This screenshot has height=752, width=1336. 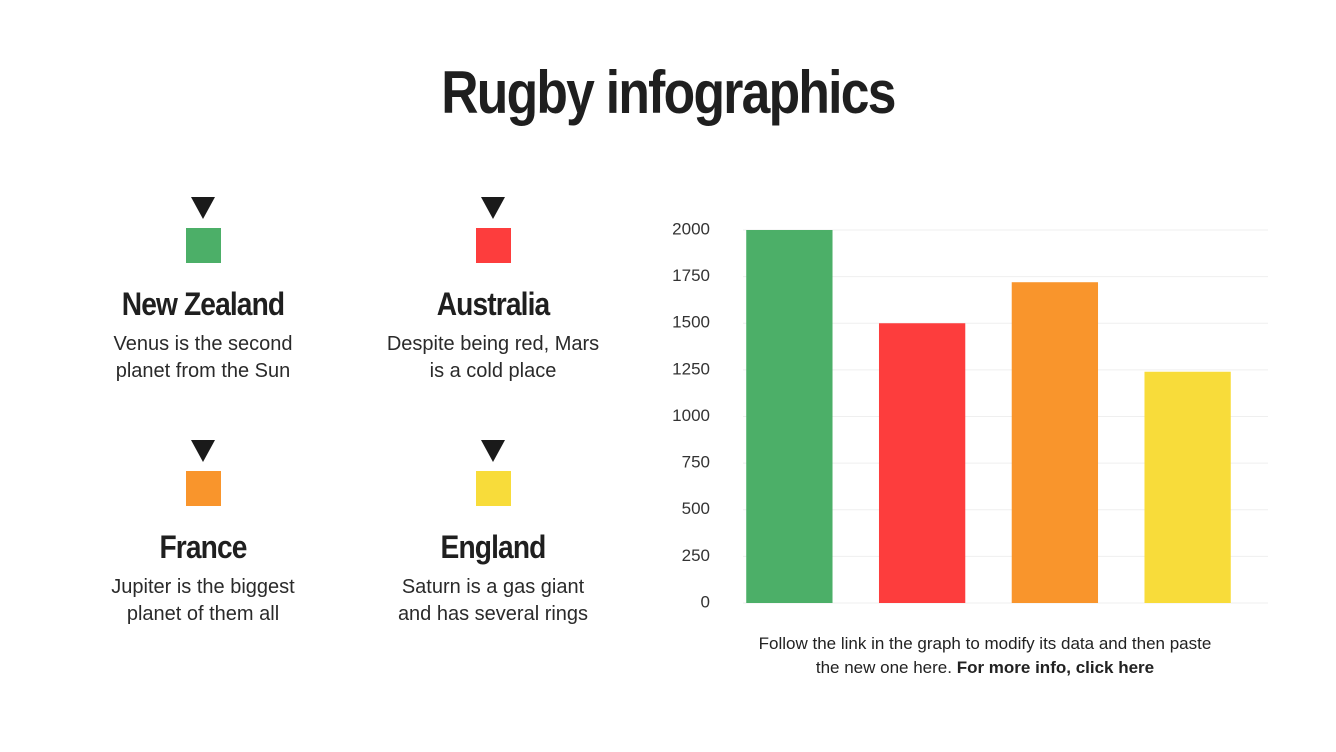 I want to click on team-name: New Zealand, so click(x=203, y=304).